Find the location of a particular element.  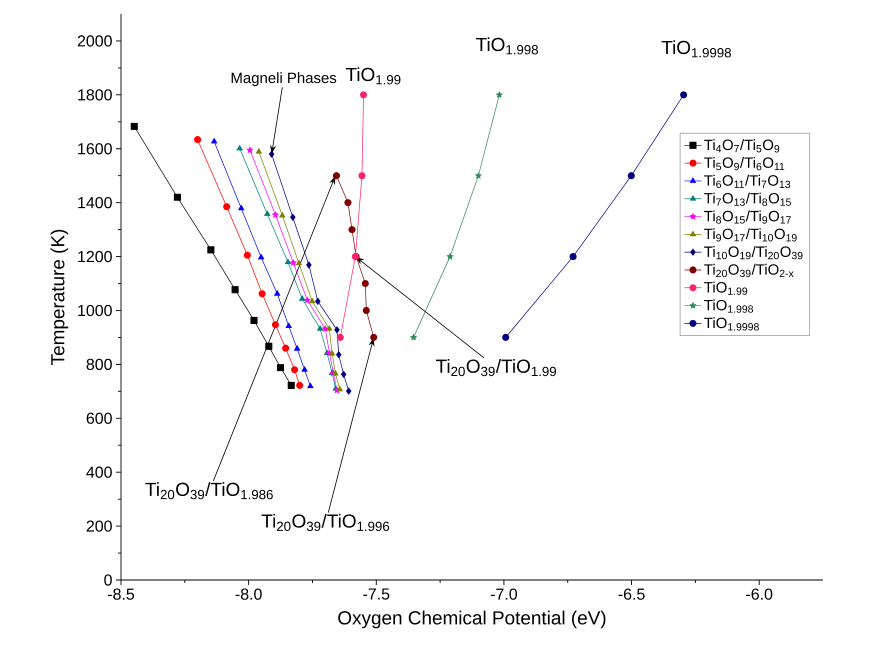

annotation: TiO$_{1.99}$ is located at coordinates (373, 75).